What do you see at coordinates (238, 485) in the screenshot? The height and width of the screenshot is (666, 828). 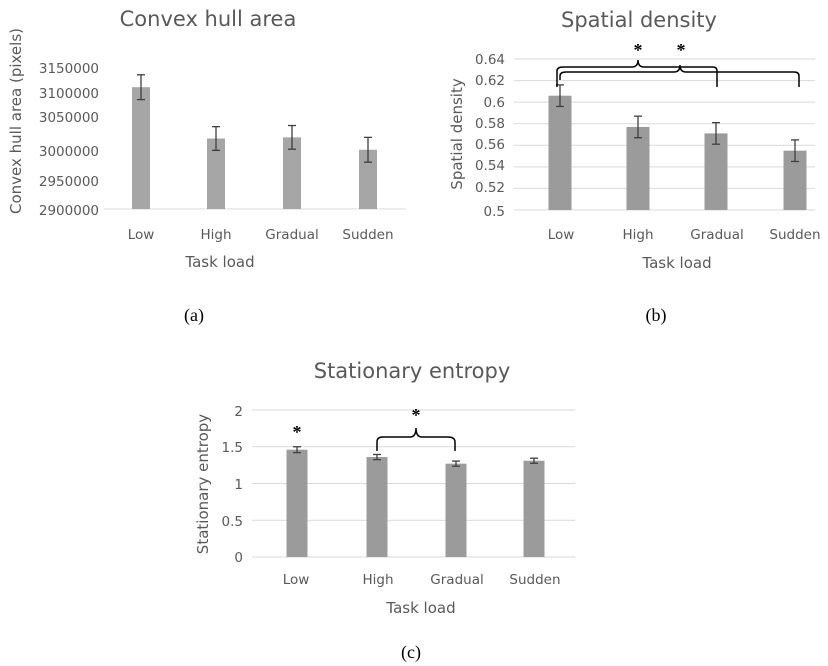 I see `chart-c-ytick: 1` at bounding box center [238, 485].